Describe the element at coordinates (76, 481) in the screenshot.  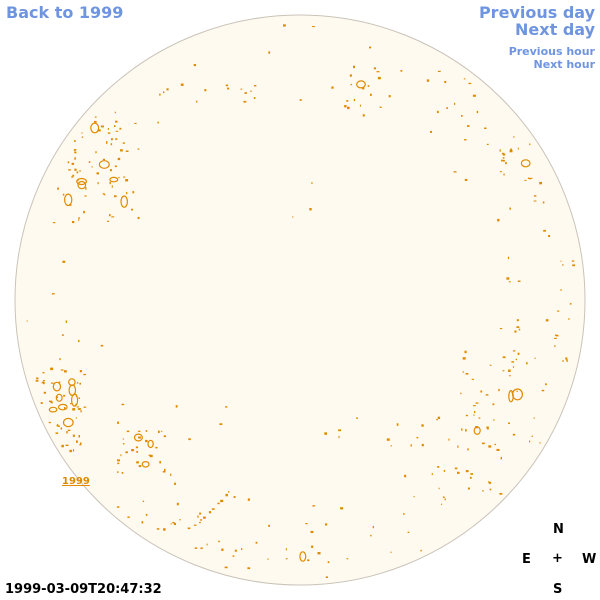
I see `region-year-link: 1999` at that location.